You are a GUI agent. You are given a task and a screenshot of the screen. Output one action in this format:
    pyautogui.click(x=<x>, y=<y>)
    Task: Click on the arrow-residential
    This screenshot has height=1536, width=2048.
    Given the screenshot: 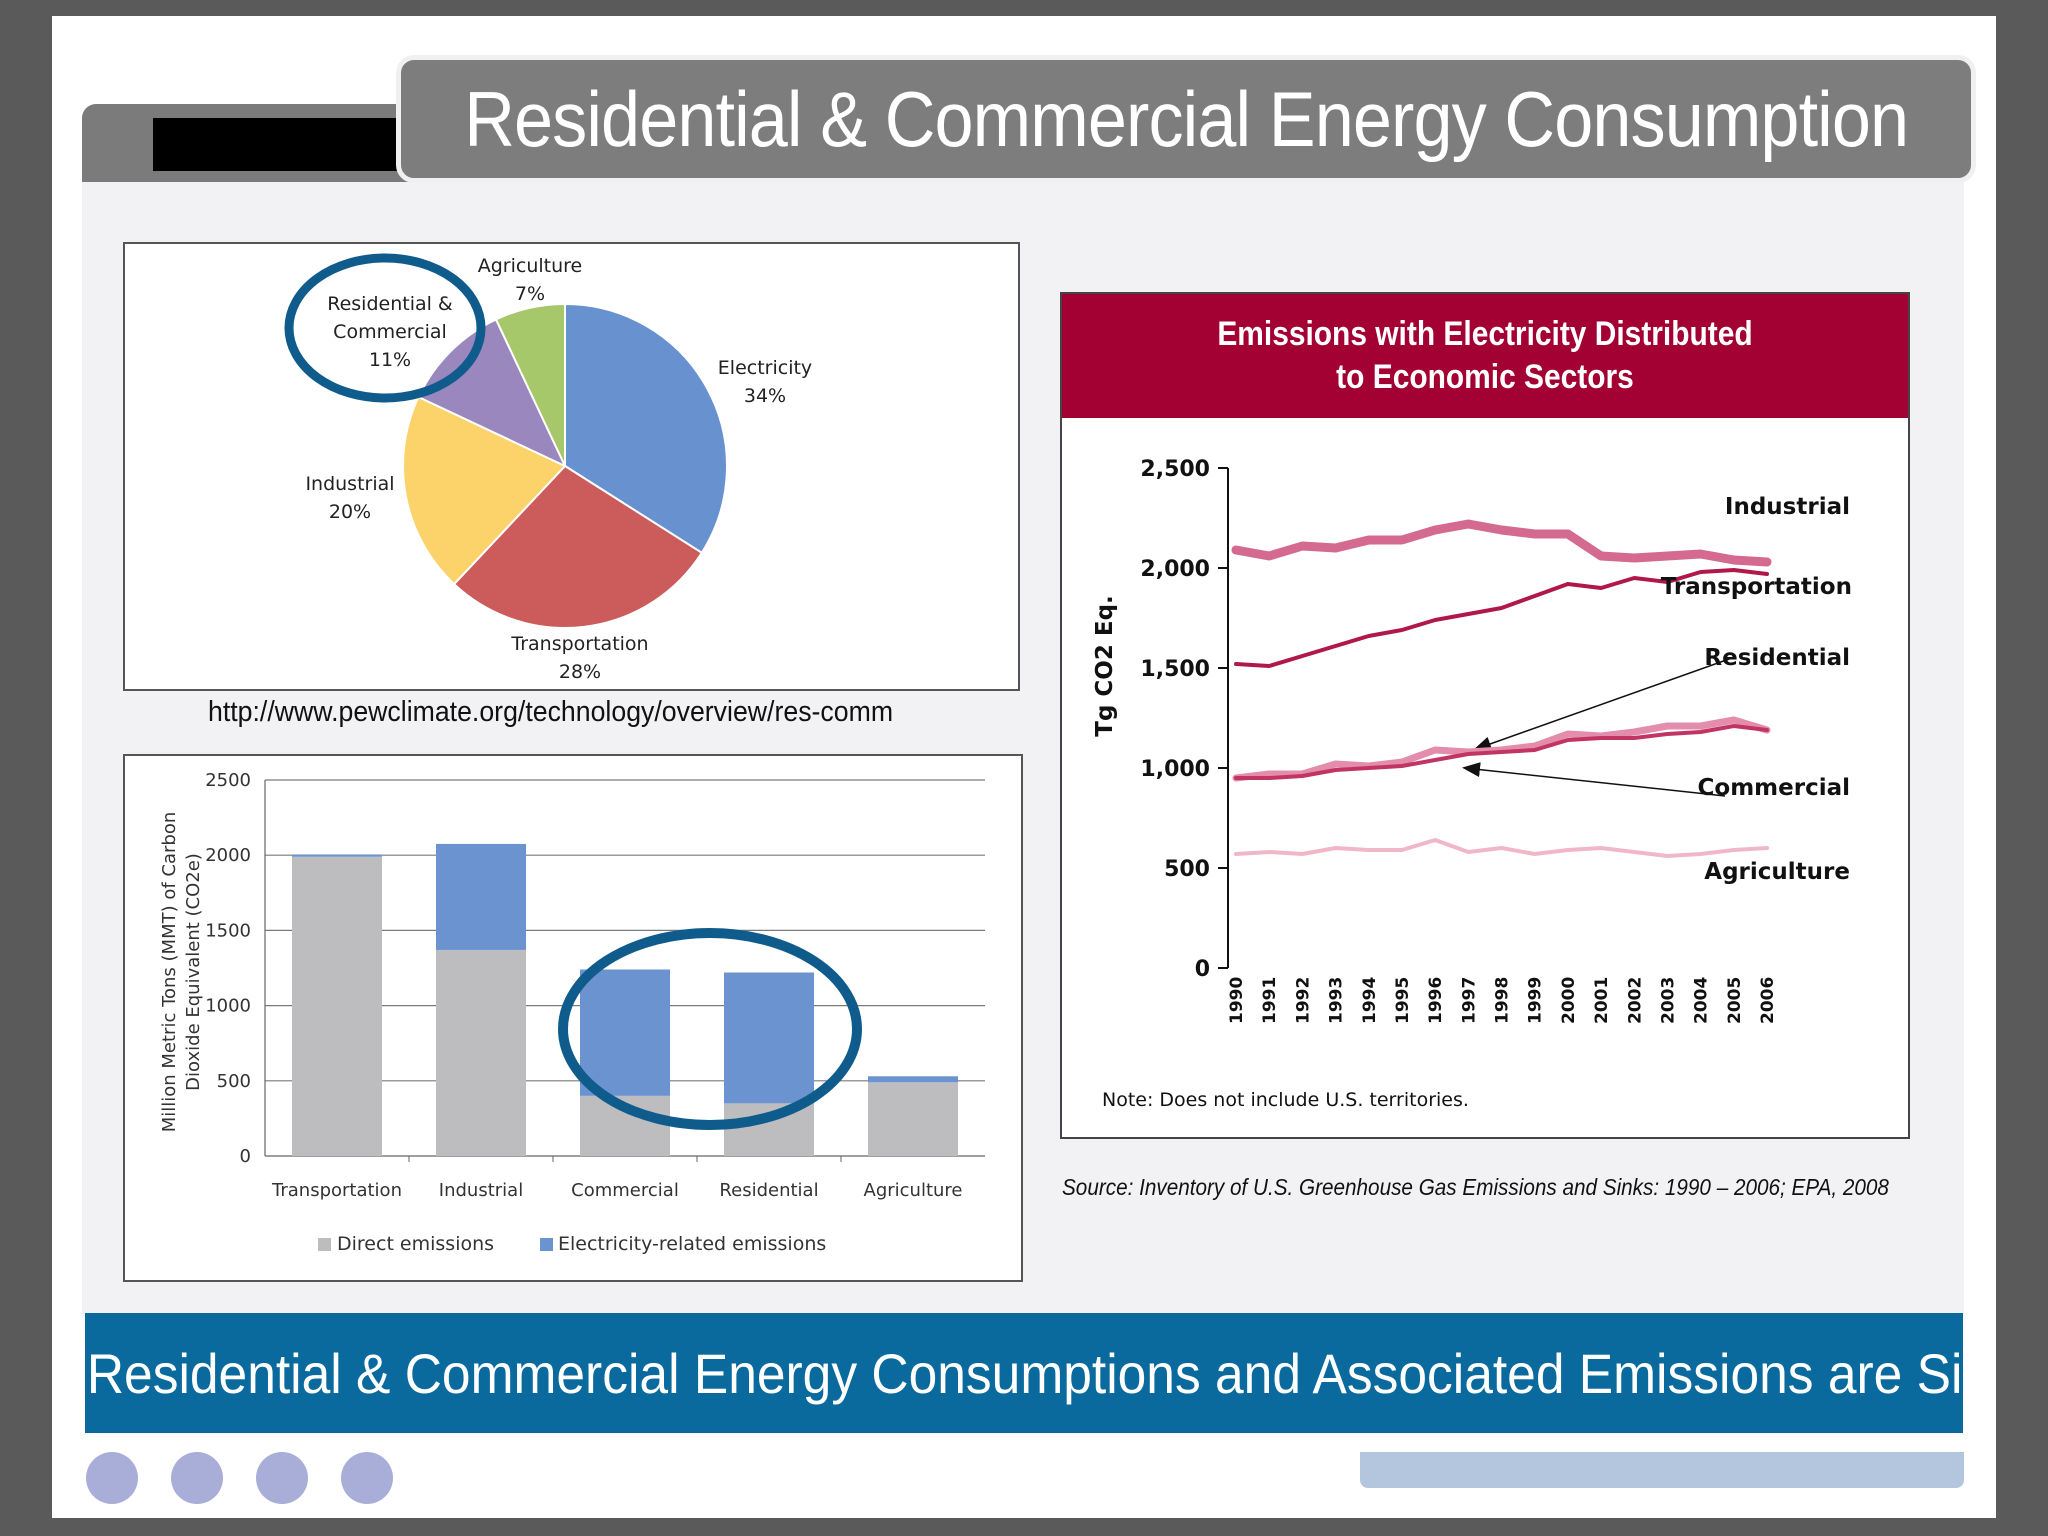 What is the action you would take?
    pyautogui.click(x=1603, y=704)
    